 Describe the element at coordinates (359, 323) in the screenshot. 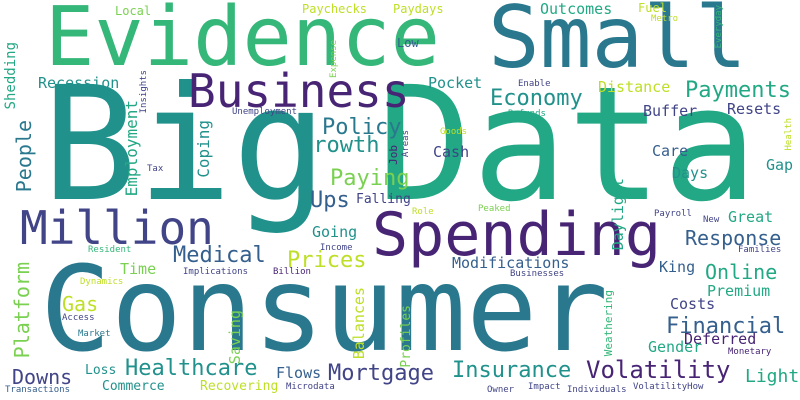

I see `word-balances: Balances` at that location.